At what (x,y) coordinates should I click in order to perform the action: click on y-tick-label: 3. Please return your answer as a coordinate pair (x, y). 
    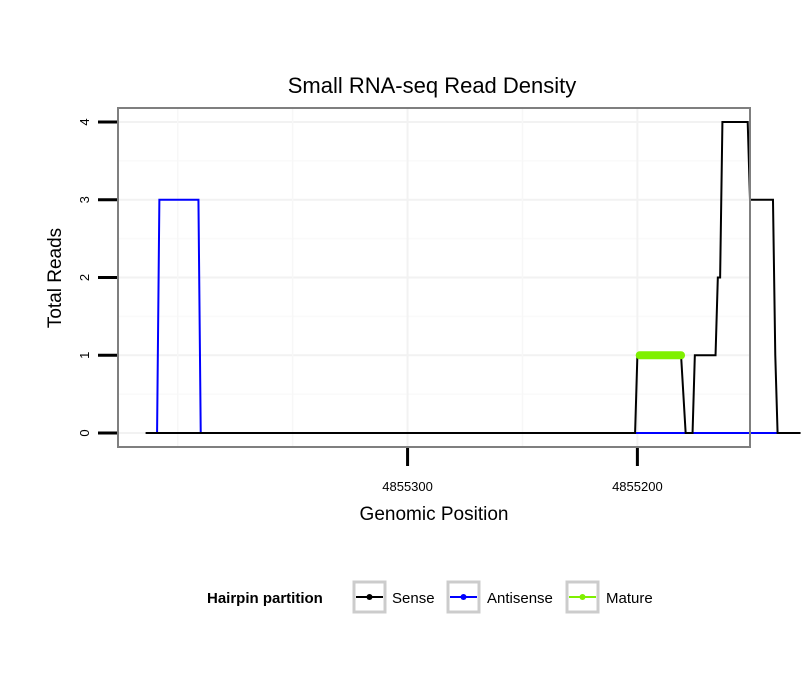
    Looking at the image, I should click on (84, 199).